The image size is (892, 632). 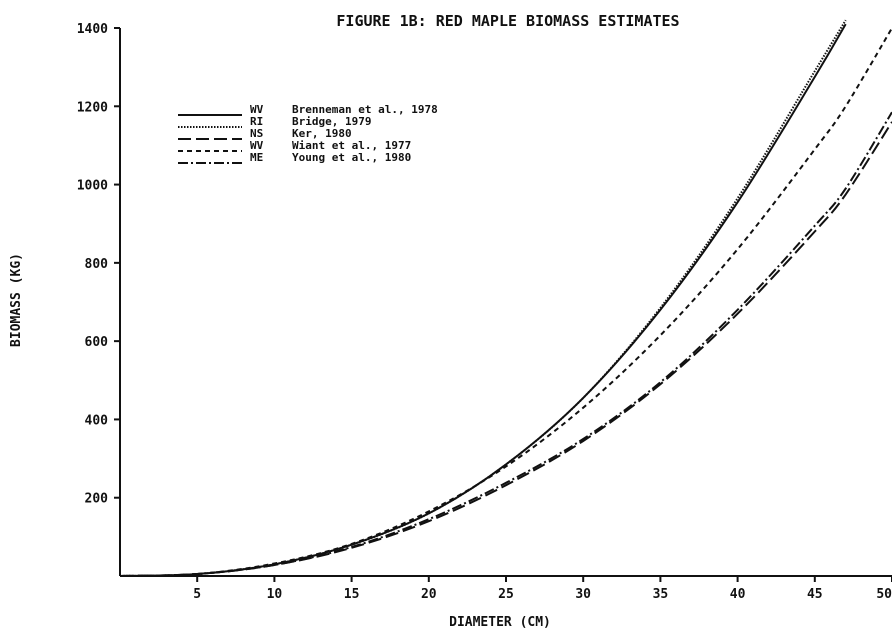 I want to click on y-tick-label: 800, so click(x=97, y=264).